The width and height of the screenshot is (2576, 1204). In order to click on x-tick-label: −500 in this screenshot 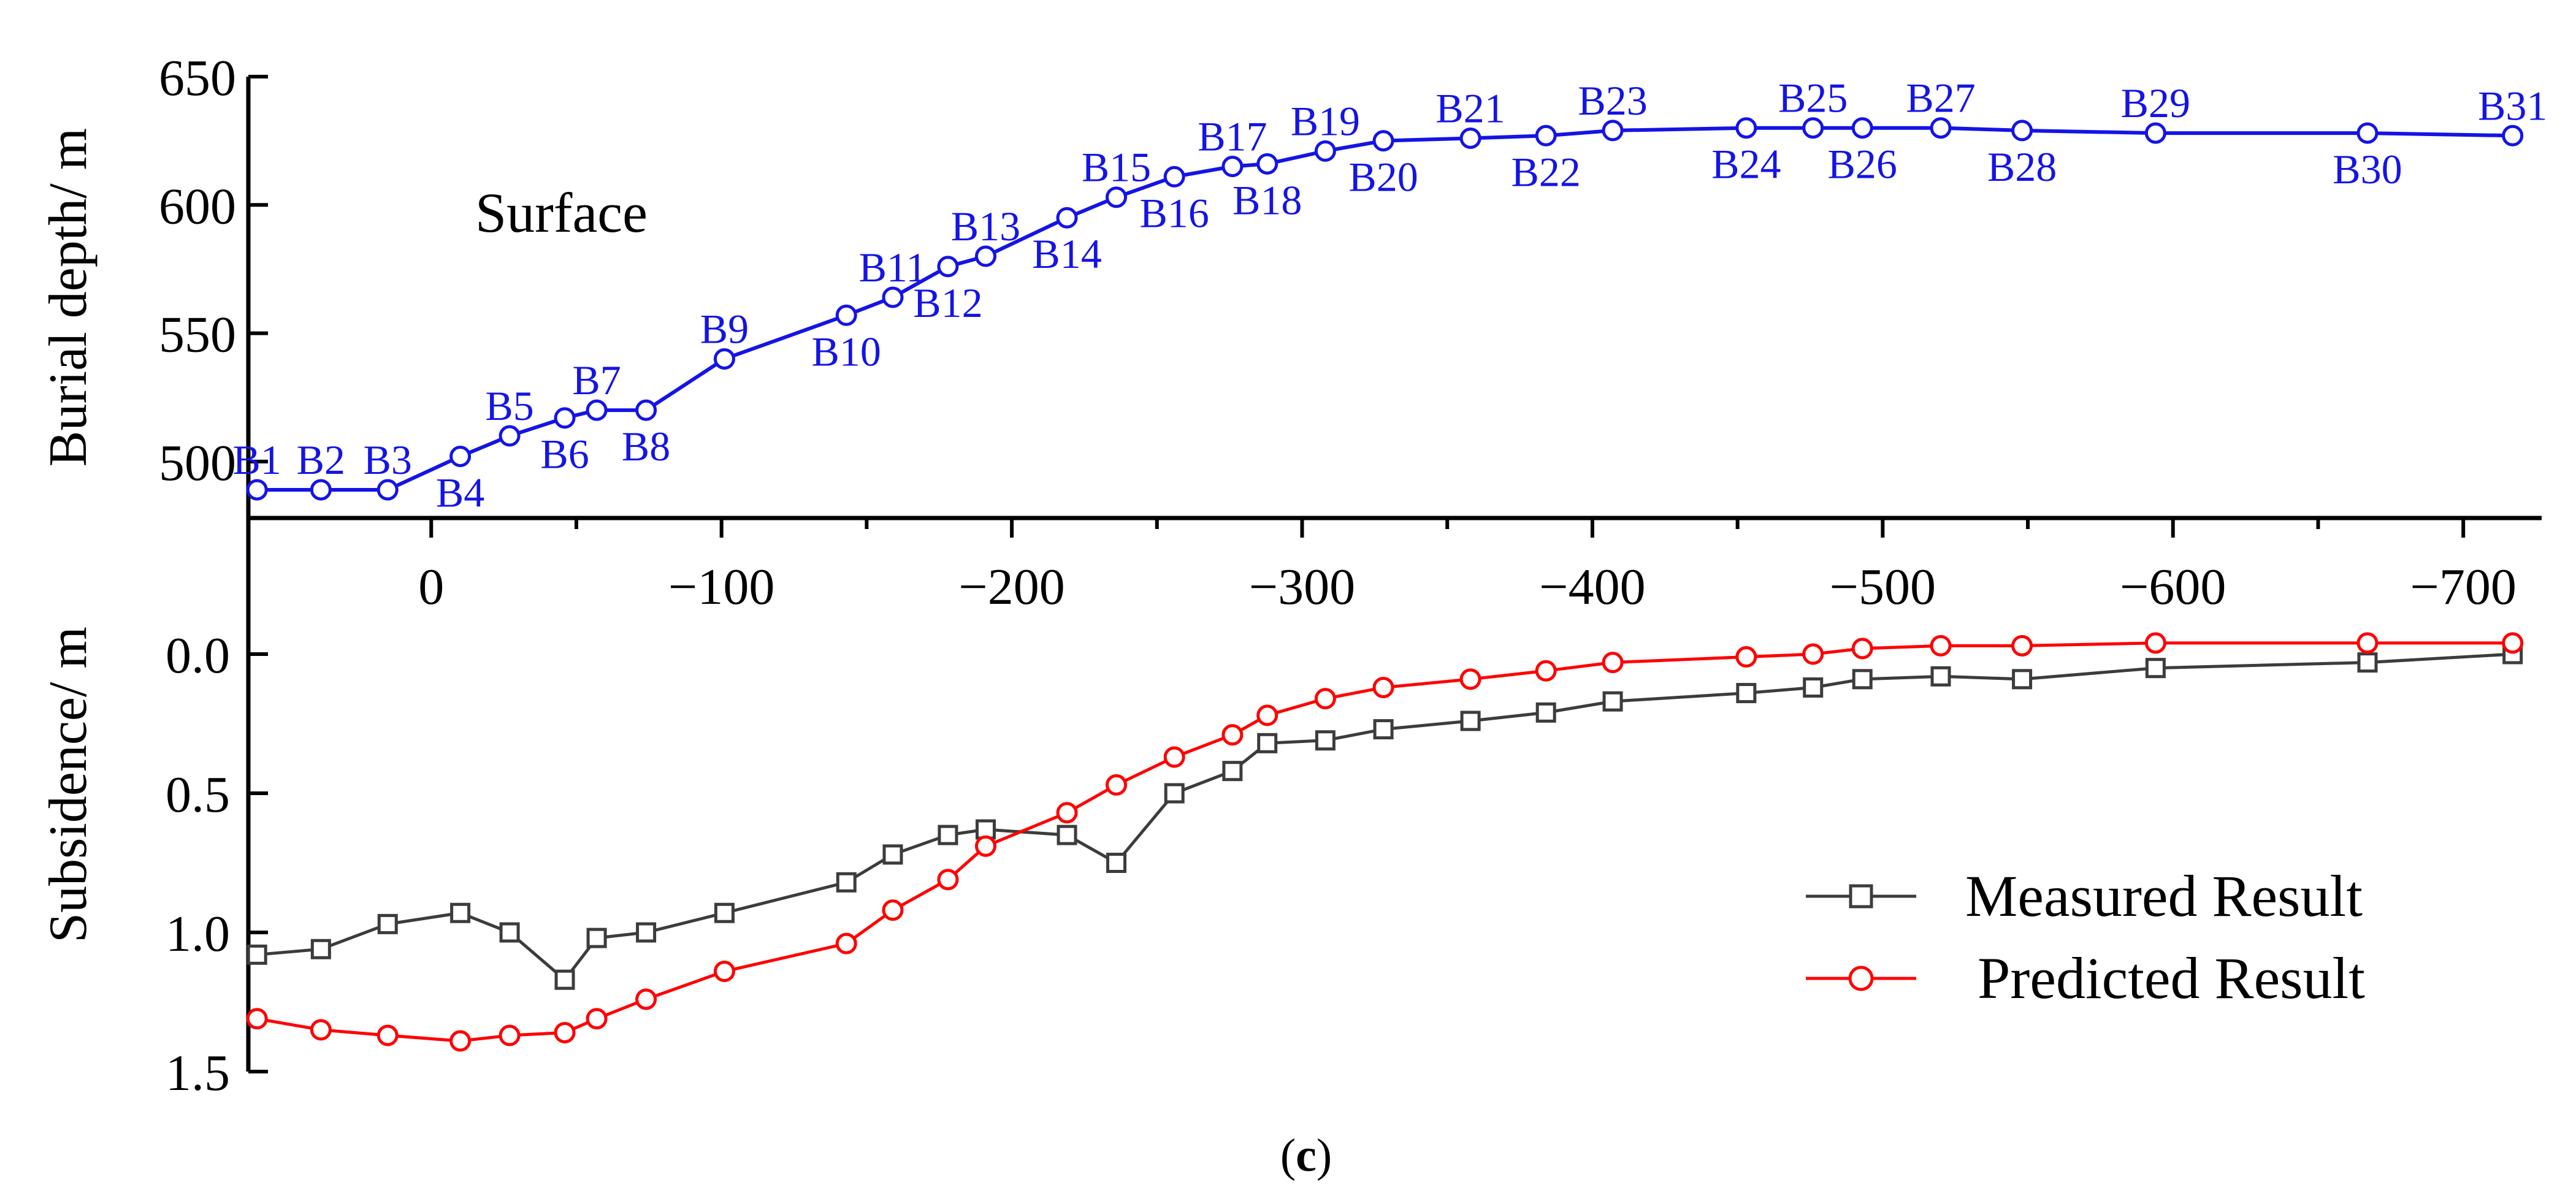, I will do `click(1883, 586)`.